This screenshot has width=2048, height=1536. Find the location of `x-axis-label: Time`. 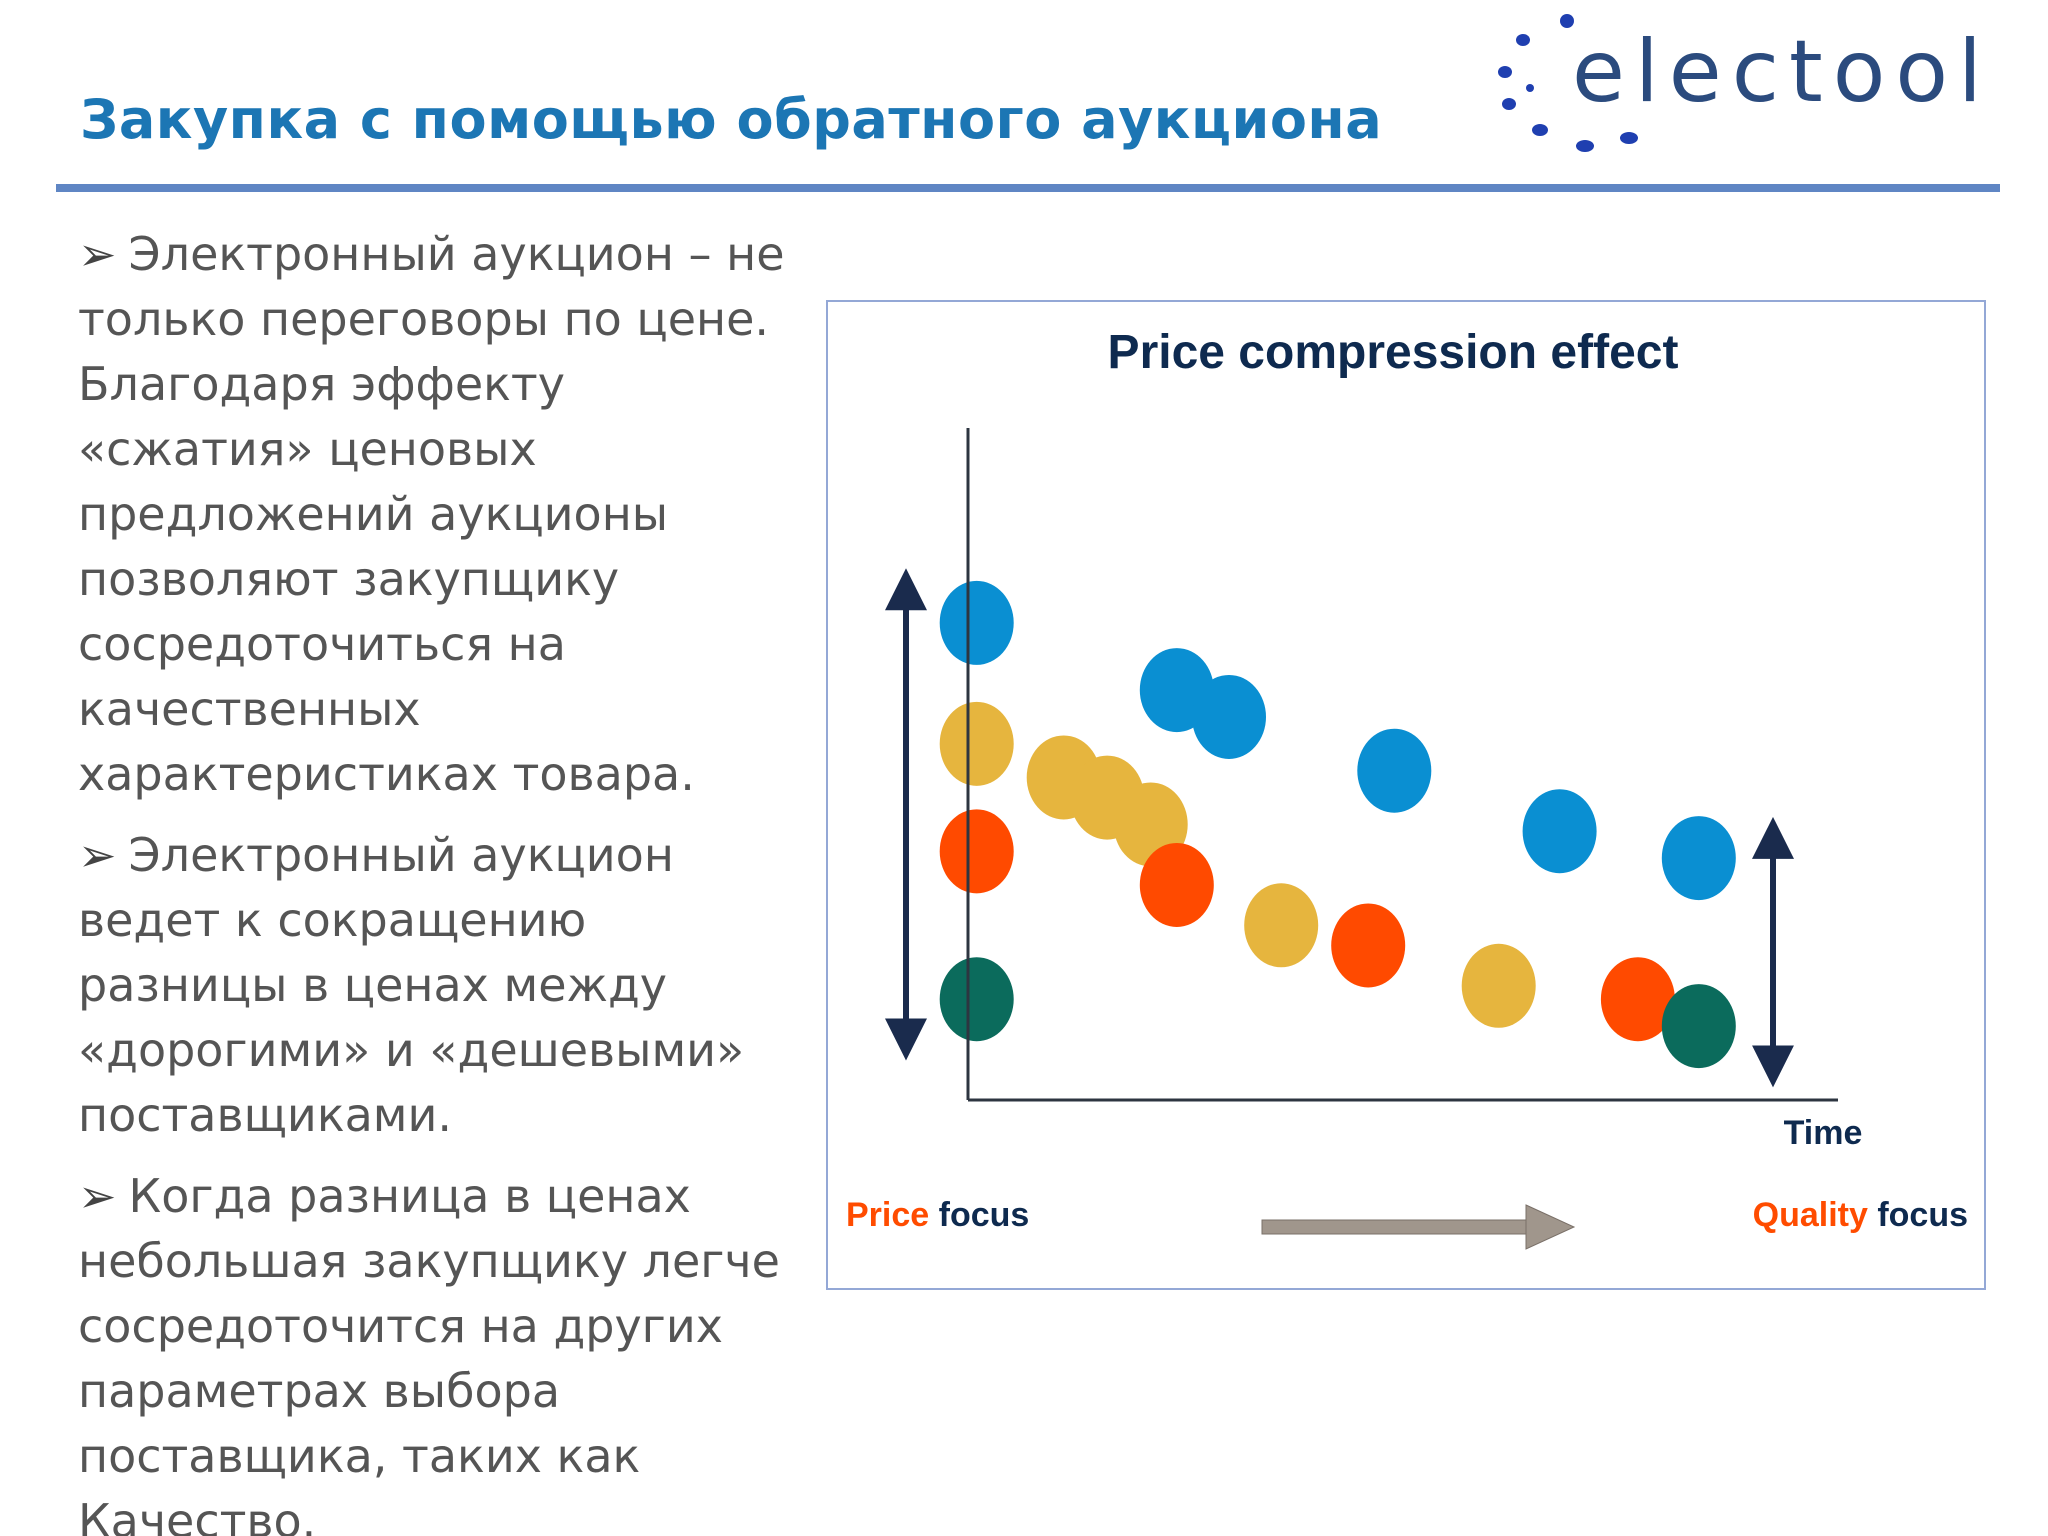

x-axis-label: Time is located at coordinates (1823, 1133).